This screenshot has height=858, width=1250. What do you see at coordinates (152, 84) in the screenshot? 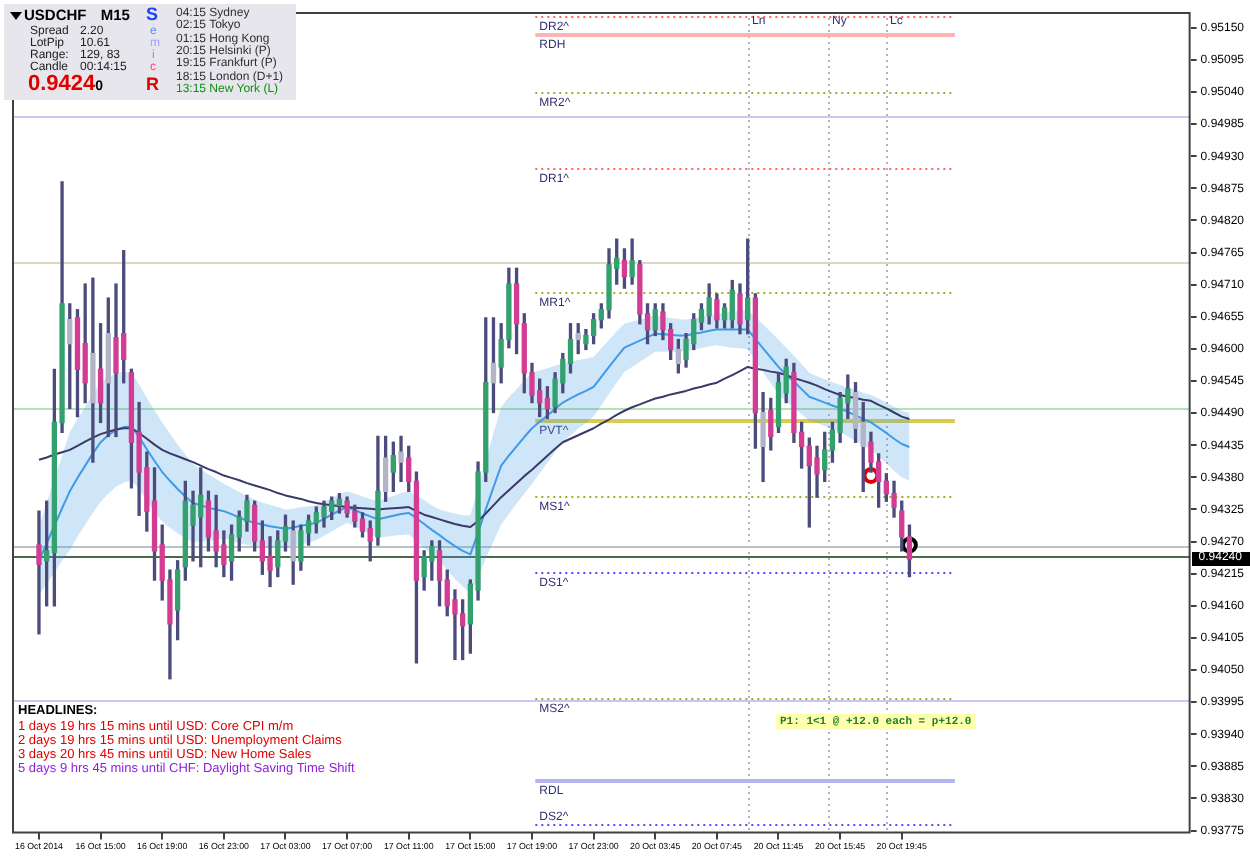
I see `annotation: R` at bounding box center [152, 84].